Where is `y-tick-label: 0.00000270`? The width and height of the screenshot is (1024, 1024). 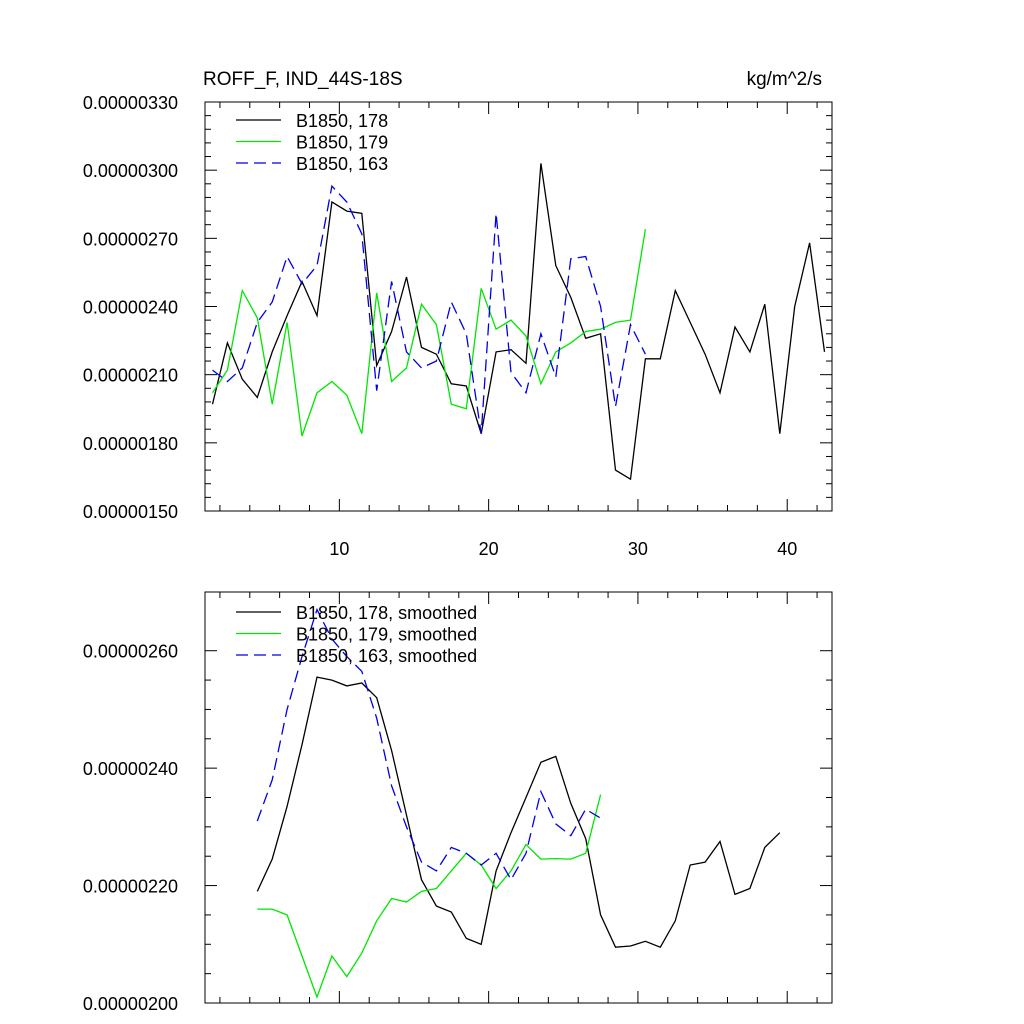
y-tick-label: 0.00000270 is located at coordinates (130, 239).